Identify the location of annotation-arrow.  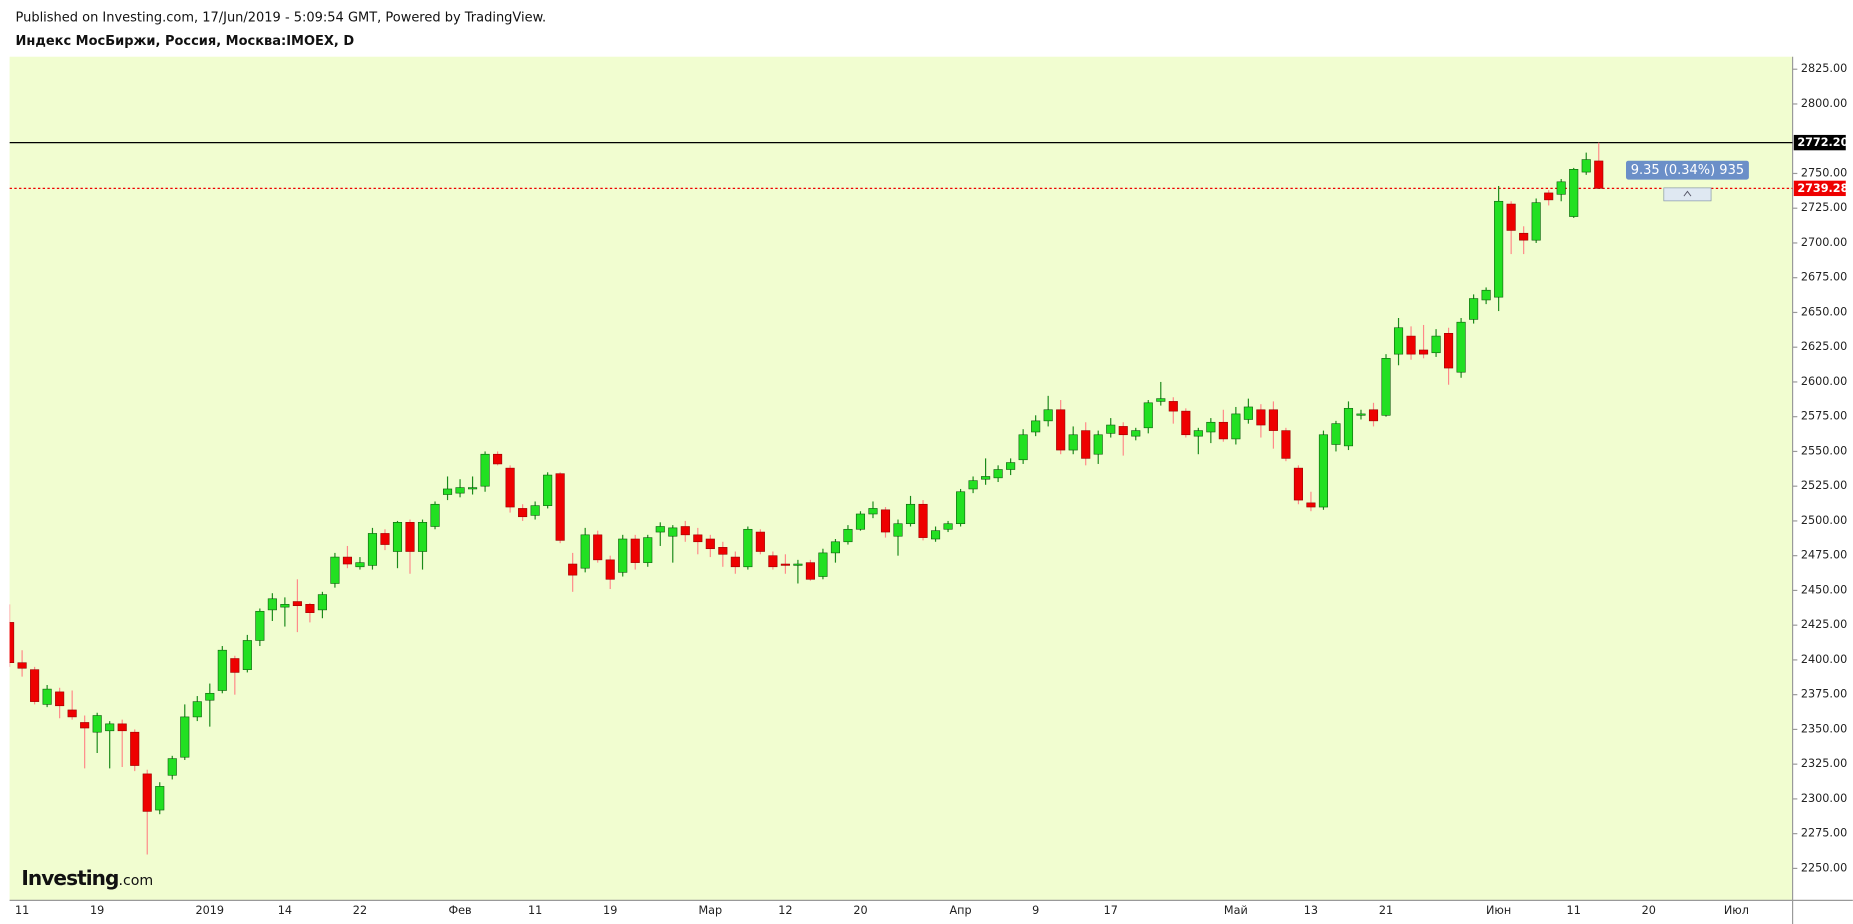
(1687, 193).